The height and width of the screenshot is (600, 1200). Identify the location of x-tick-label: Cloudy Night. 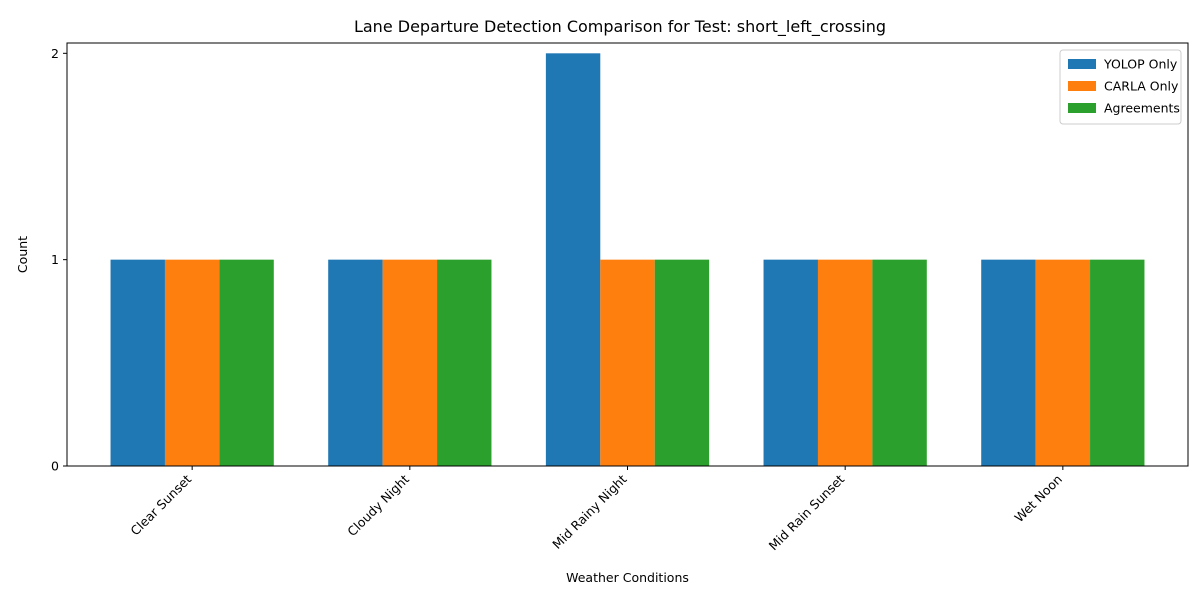
(378, 505).